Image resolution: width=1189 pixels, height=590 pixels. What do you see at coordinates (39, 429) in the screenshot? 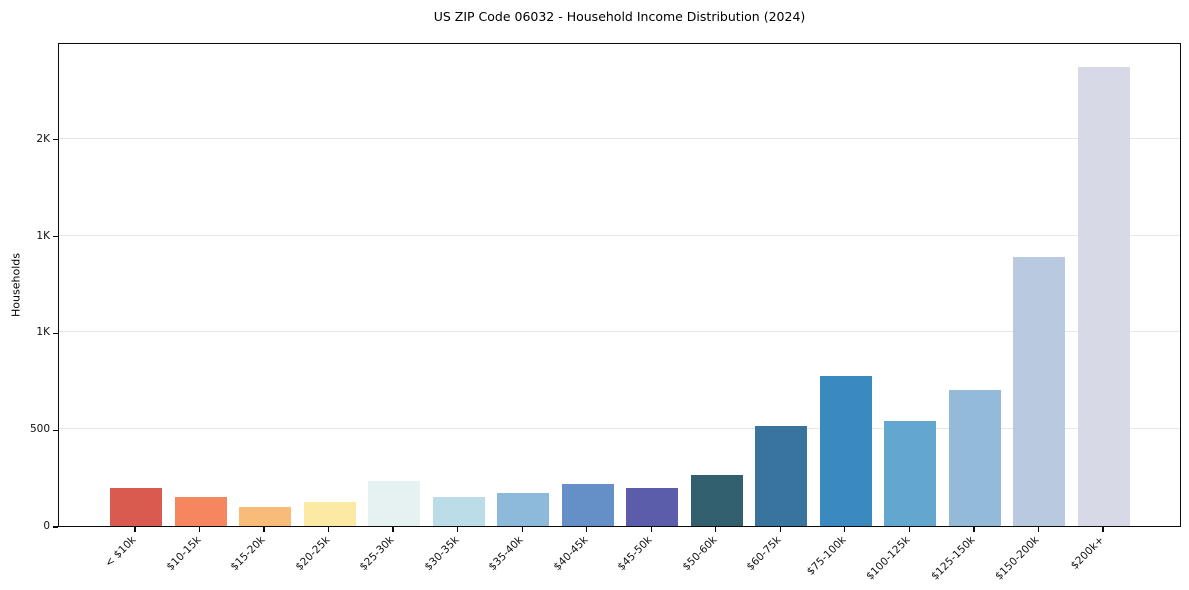
I see `y-tick-label: 500` at bounding box center [39, 429].